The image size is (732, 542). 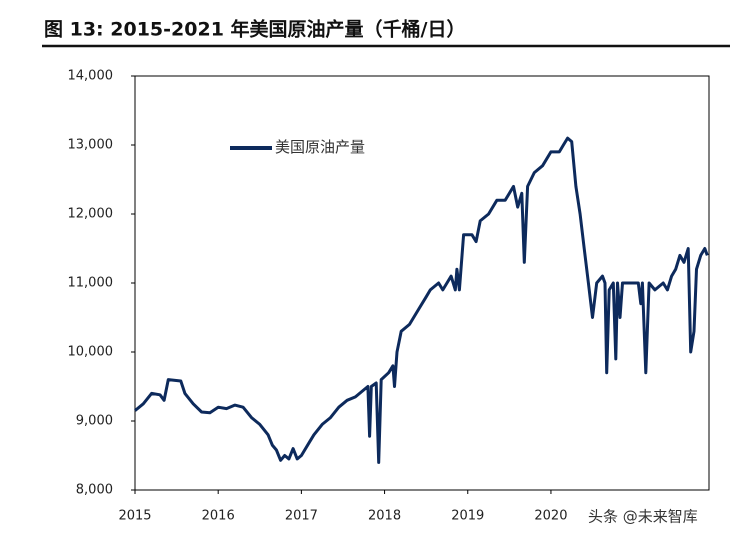 I want to click on y-tick-label: 11,000, so click(x=91, y=283).